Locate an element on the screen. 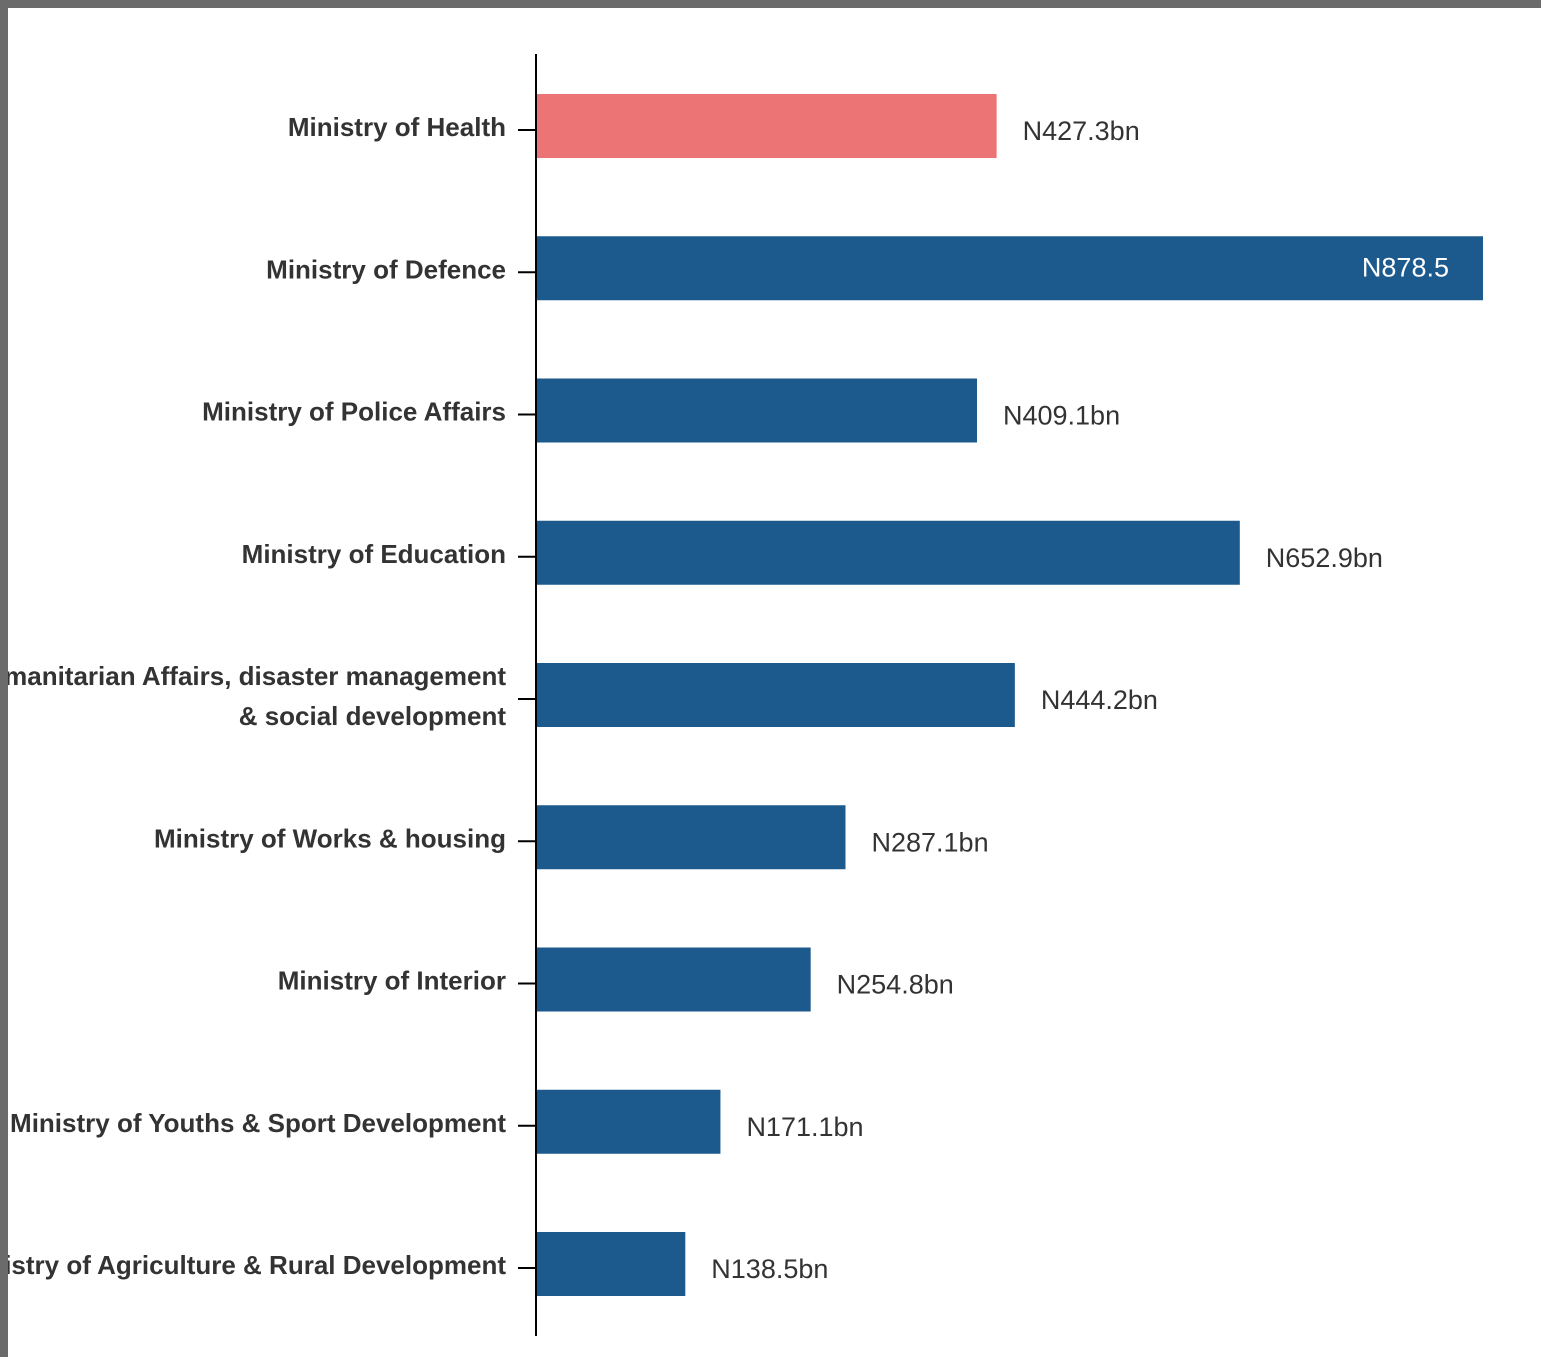 The image size is (1541, 1365). value-label-4: N444.2bn is located at coordinates (1099, 700).